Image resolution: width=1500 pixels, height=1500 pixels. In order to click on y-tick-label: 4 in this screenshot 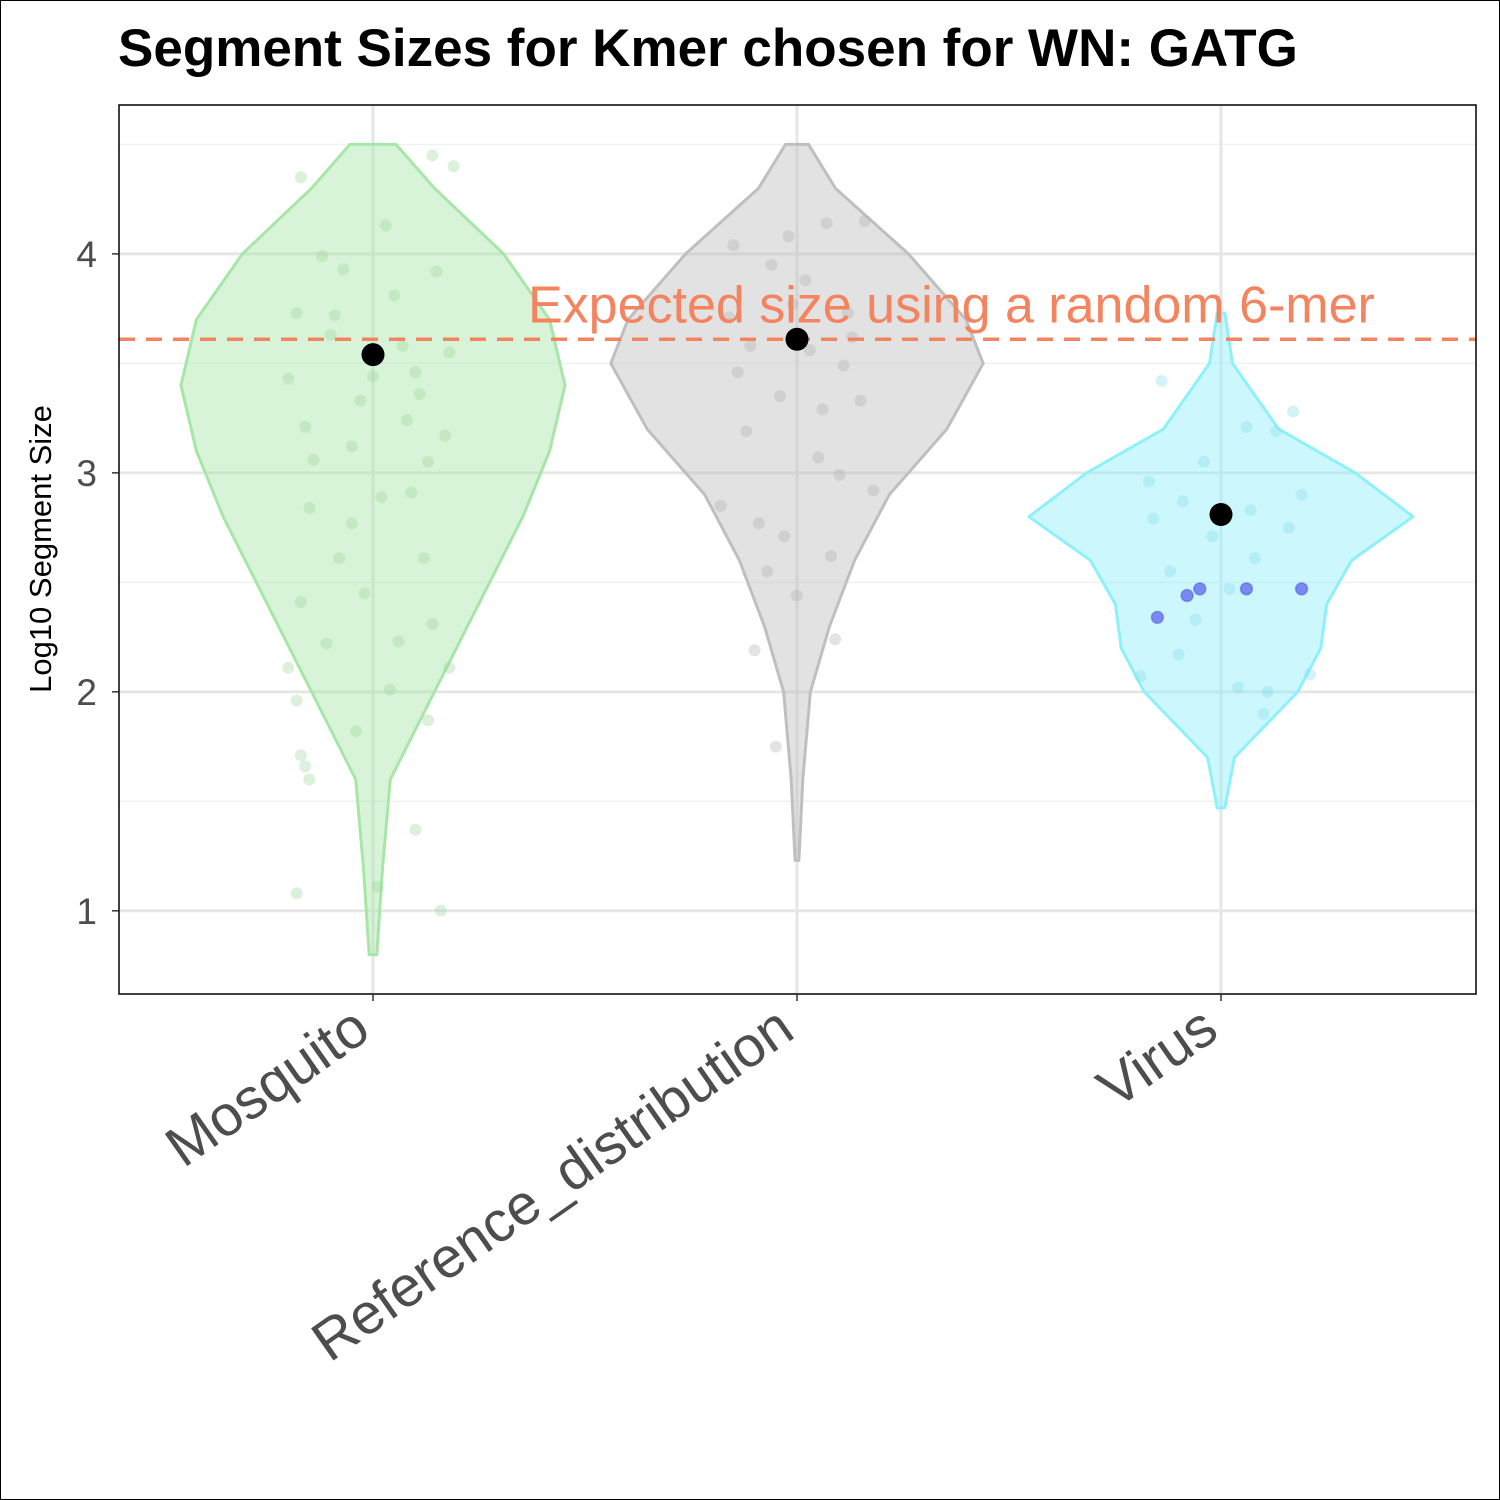, I will do `click(86, 254)`.